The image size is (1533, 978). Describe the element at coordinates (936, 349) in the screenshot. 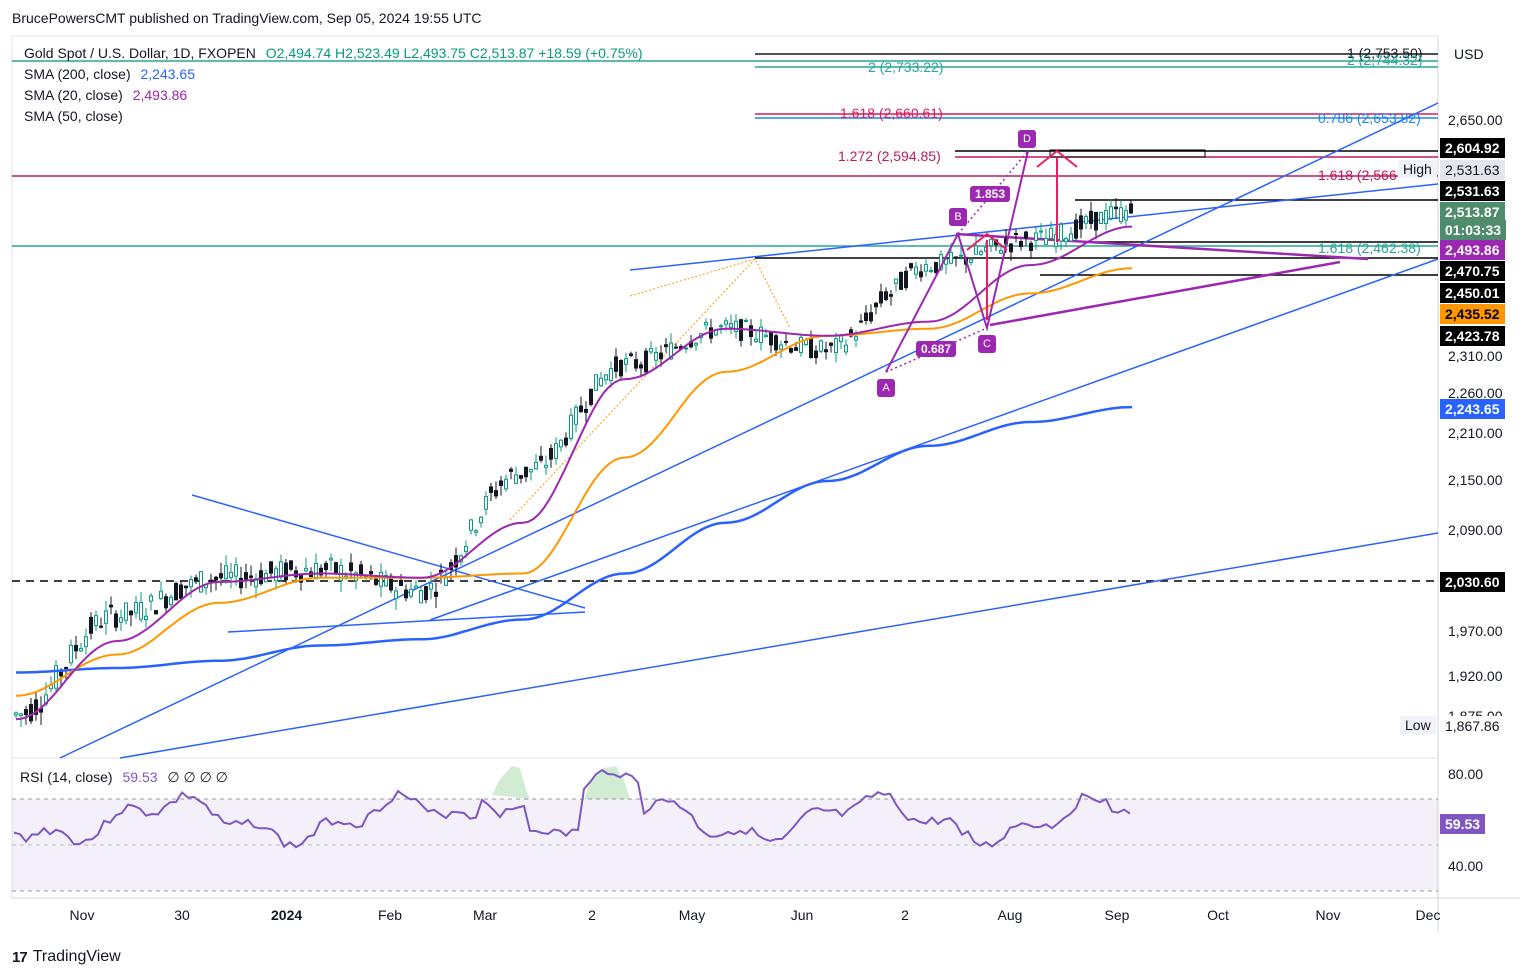

I see `ratio-label-ac: 0.687` at that location.